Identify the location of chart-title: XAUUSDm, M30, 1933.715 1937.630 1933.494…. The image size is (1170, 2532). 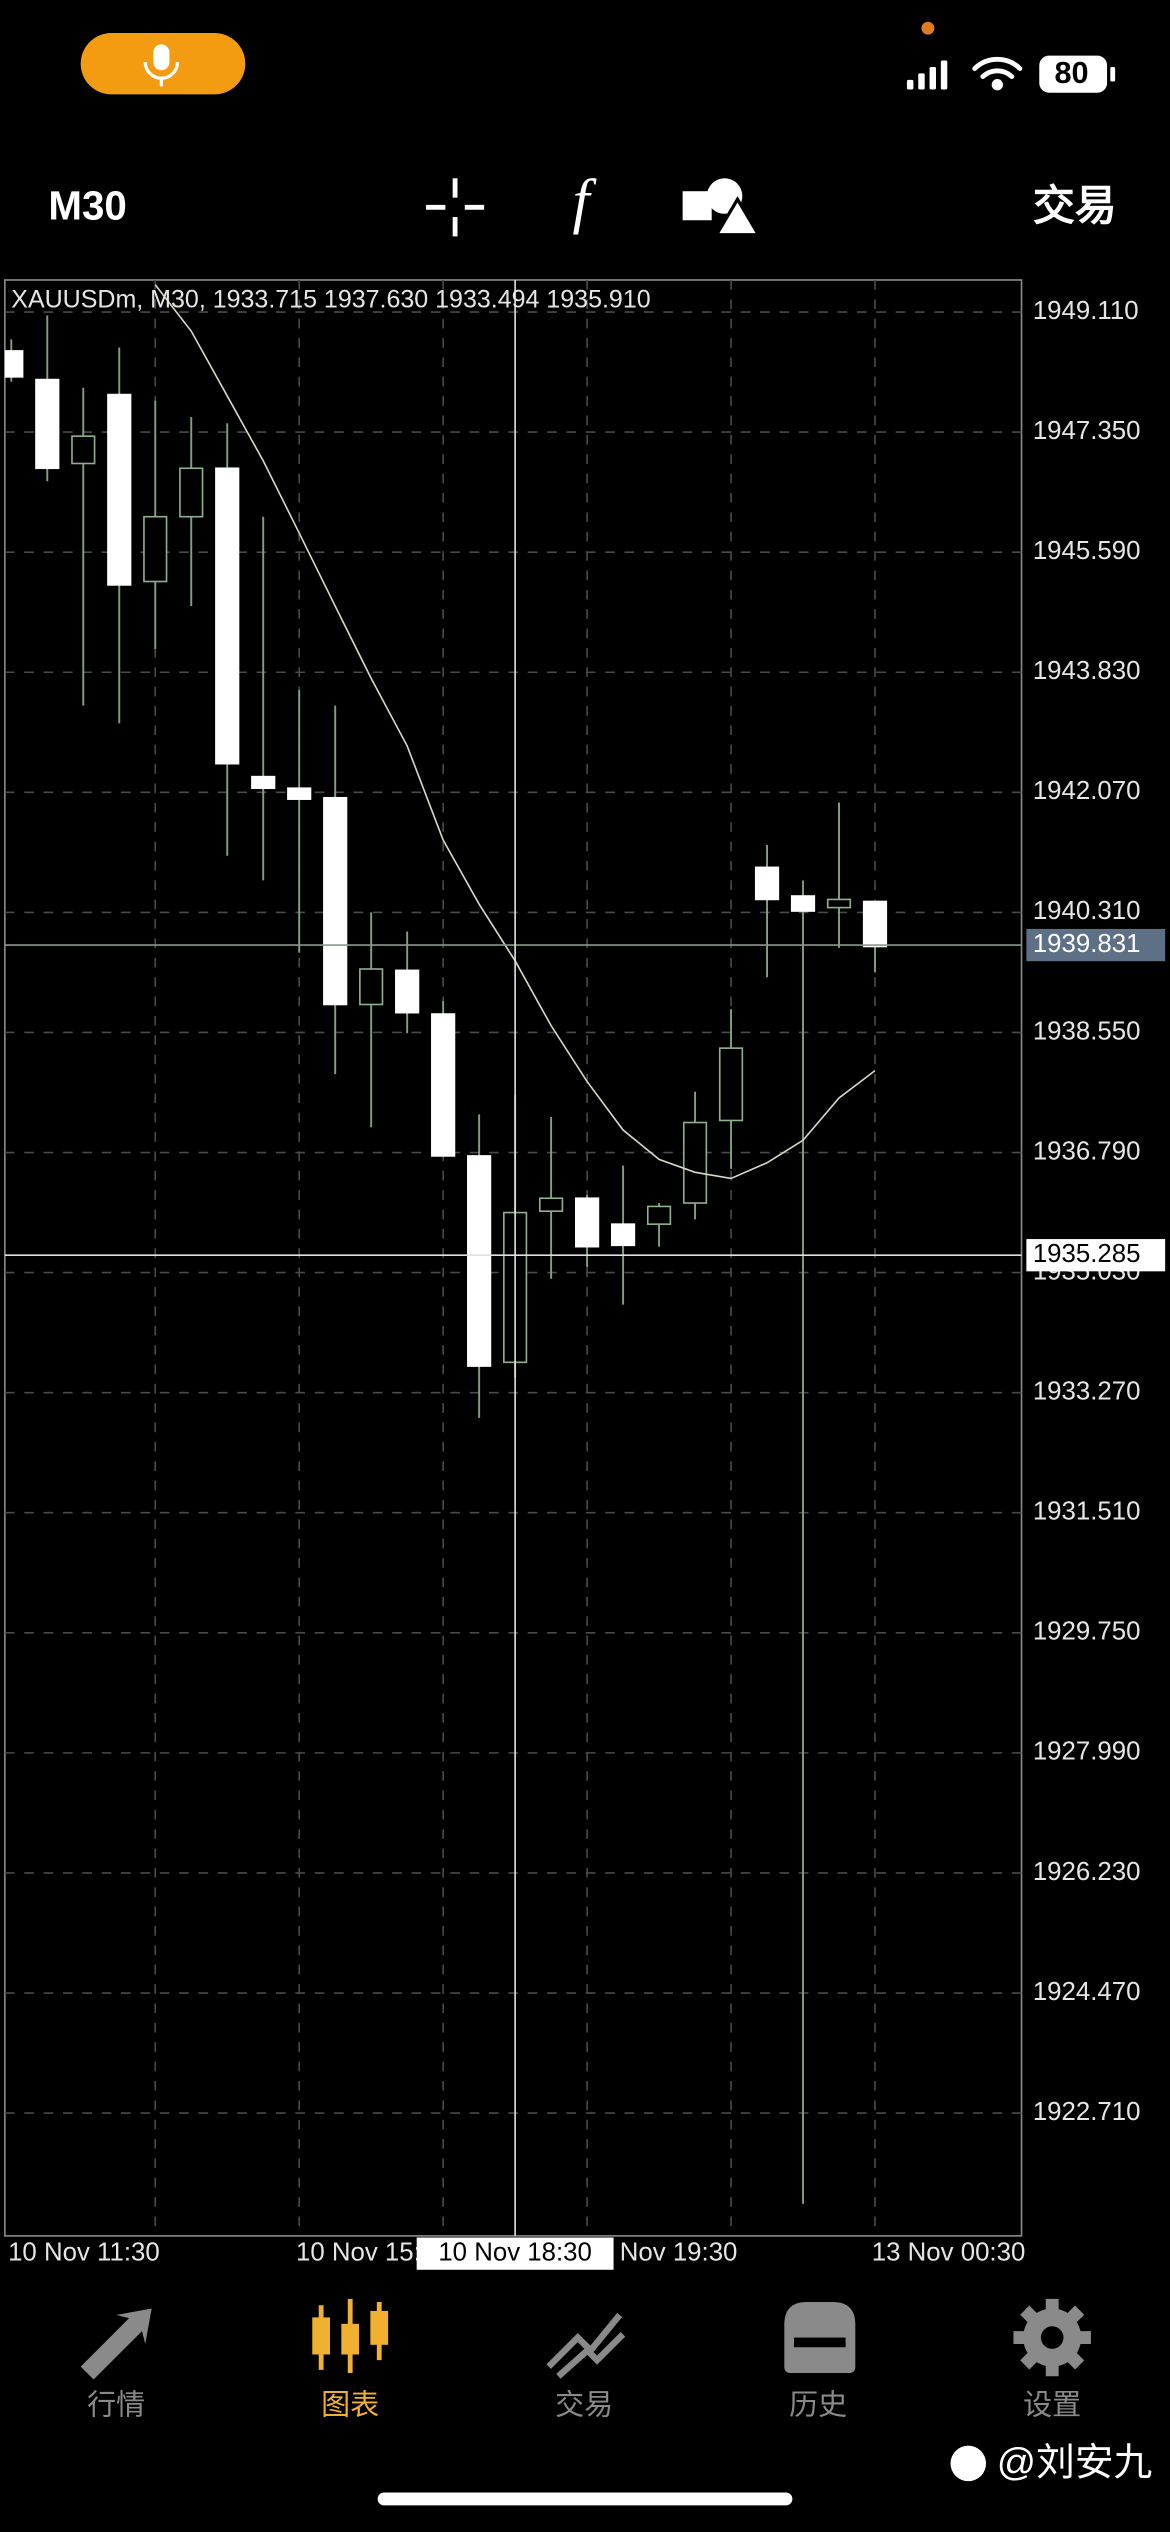
(330, 300).